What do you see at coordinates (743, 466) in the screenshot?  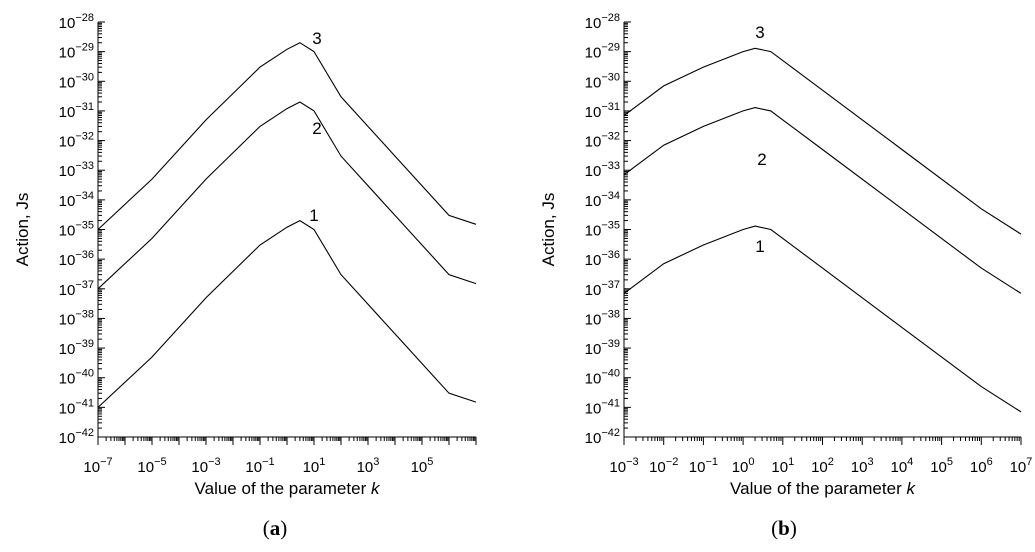 I see `x-tick-label: 10⁰` at bounding box center [743, 466].